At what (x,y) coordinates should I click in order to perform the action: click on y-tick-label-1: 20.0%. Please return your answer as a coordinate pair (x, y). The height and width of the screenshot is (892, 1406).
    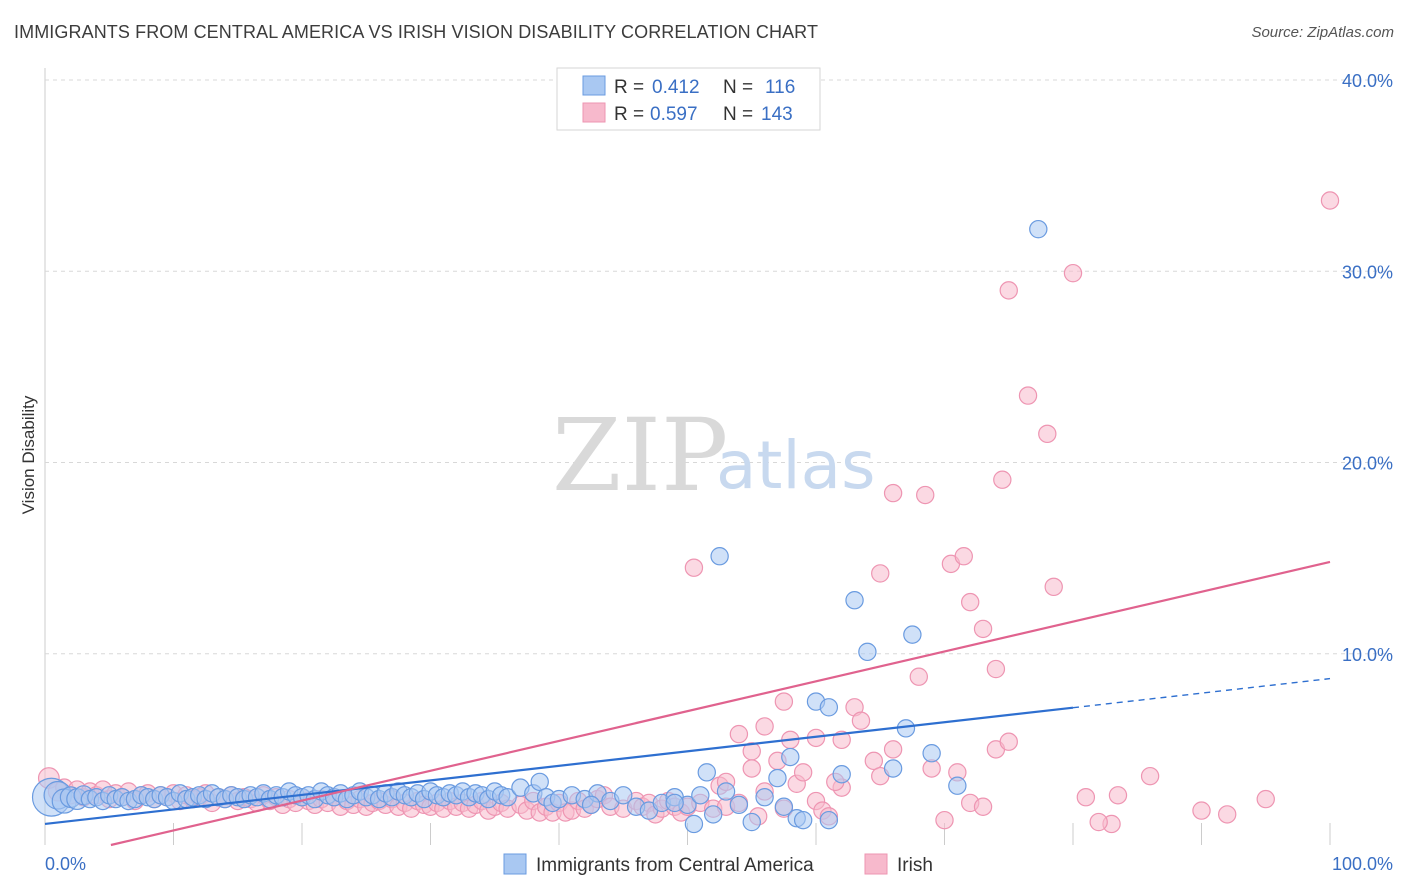
    Looking at the image, I should click on (1367, 464).